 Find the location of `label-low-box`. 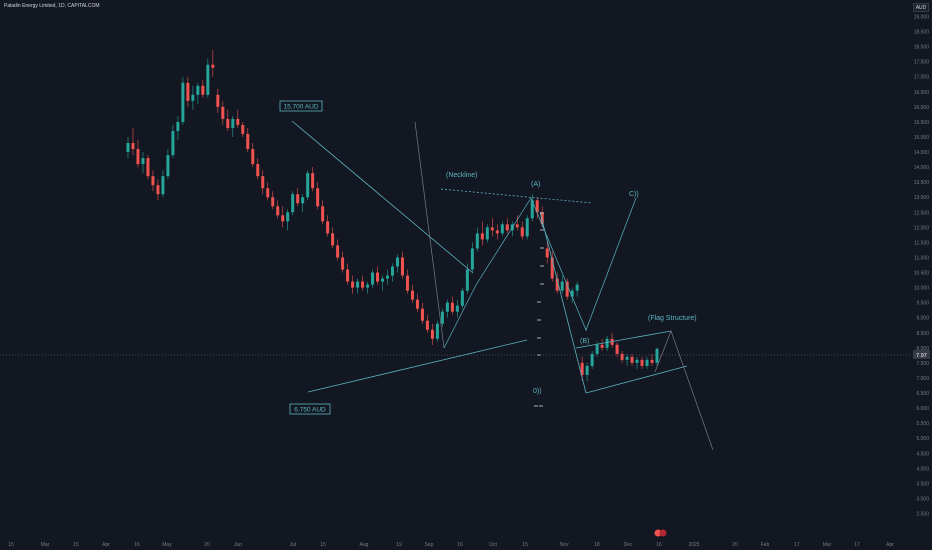

label-low-box is located at coordinates (310, 409).